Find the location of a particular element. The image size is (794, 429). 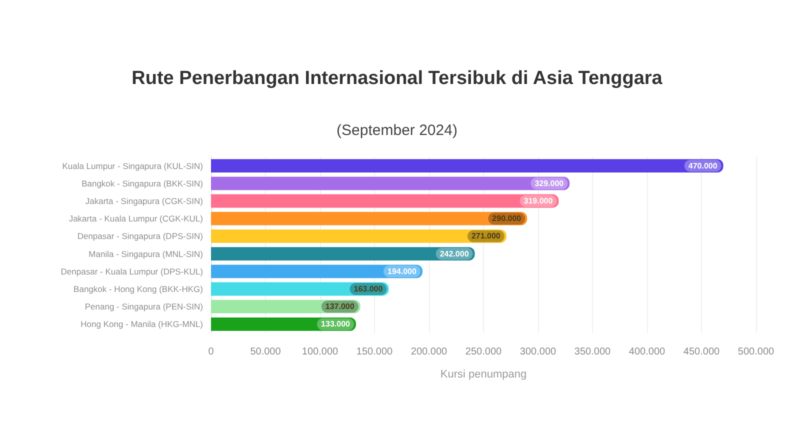

x-tick-label: 450.000 is located at coordinates (701, 352).